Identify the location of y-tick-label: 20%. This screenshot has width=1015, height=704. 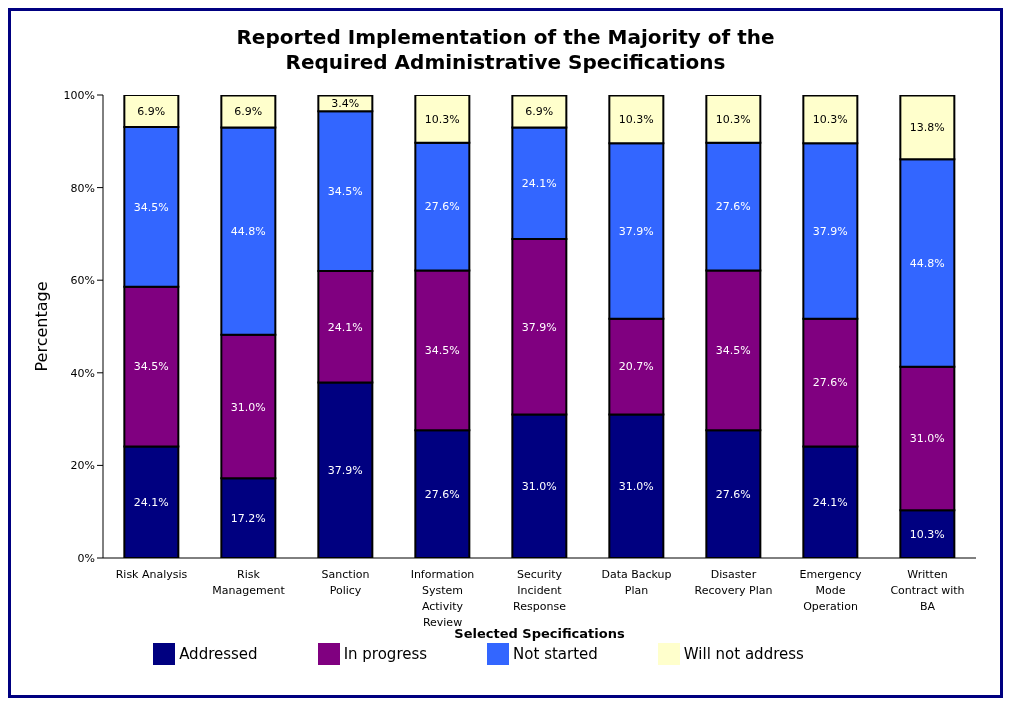
(82, 466).